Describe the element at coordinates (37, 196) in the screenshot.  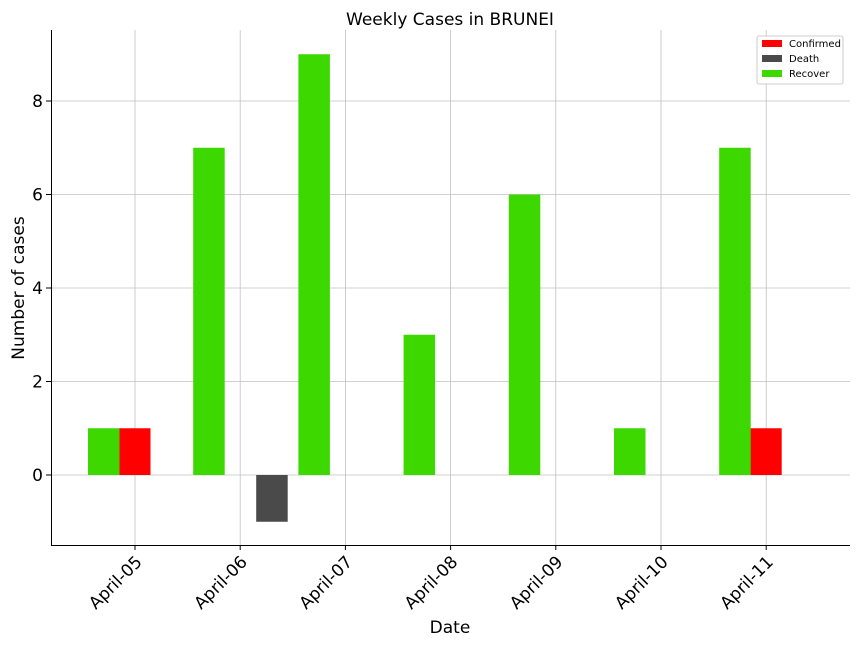
I see `y-tick-label: 6` at that location.